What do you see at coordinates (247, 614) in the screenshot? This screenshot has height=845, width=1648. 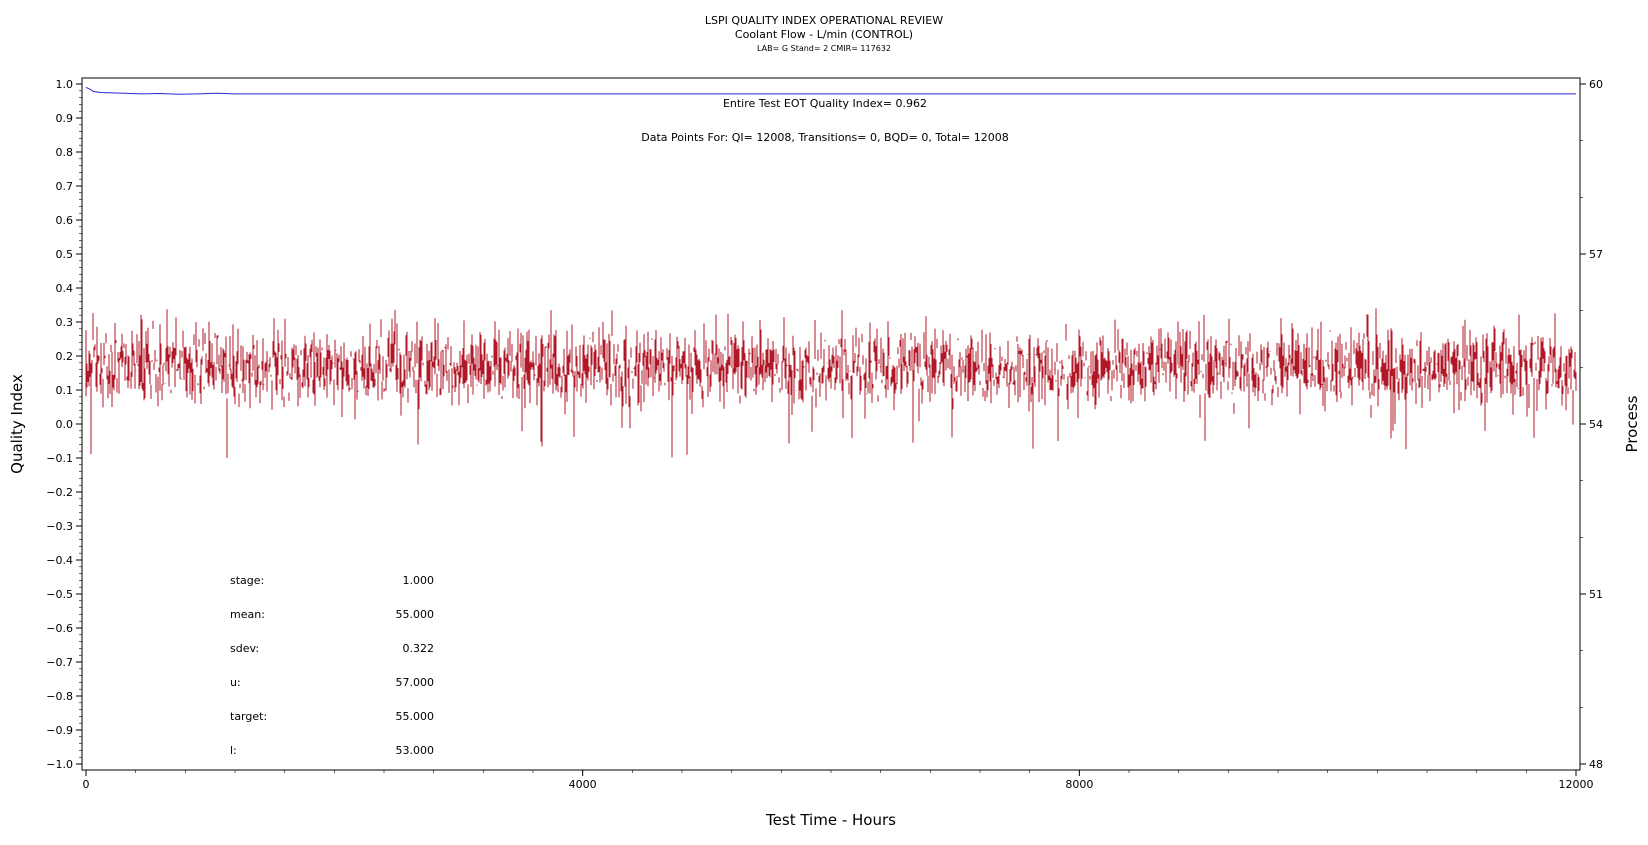 I see `stat-label: mean:` at bounding box center [247, 614].